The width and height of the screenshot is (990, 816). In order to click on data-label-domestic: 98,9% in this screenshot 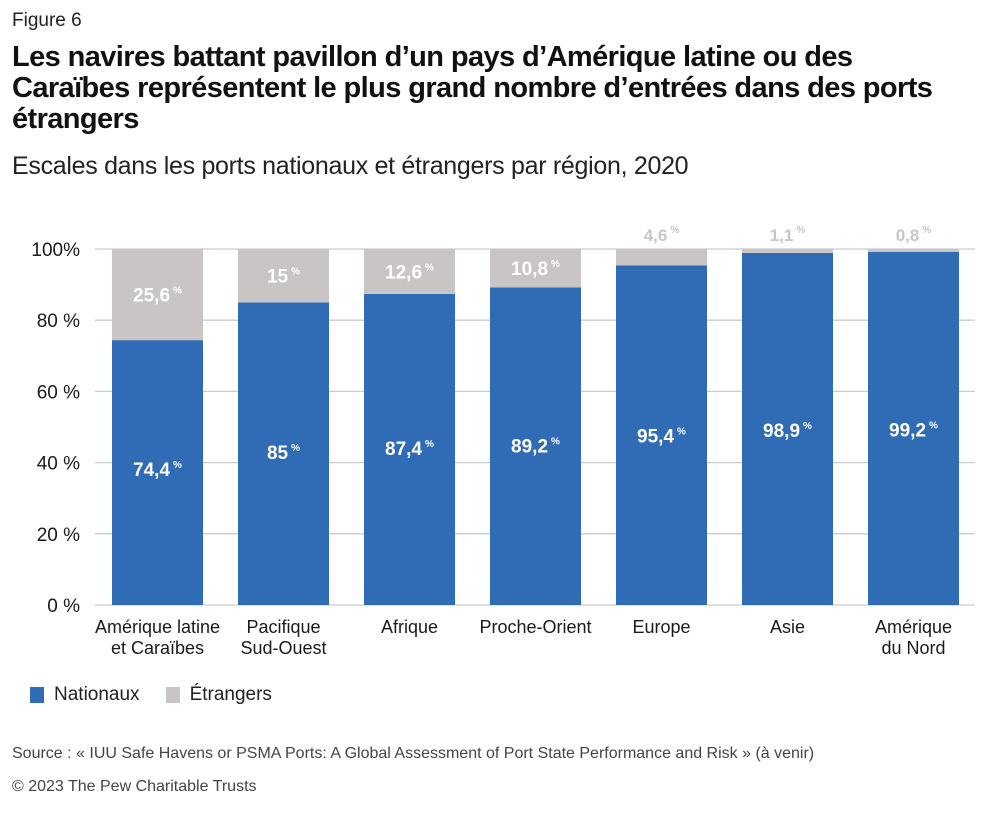, I will do `click(787, 431)`.